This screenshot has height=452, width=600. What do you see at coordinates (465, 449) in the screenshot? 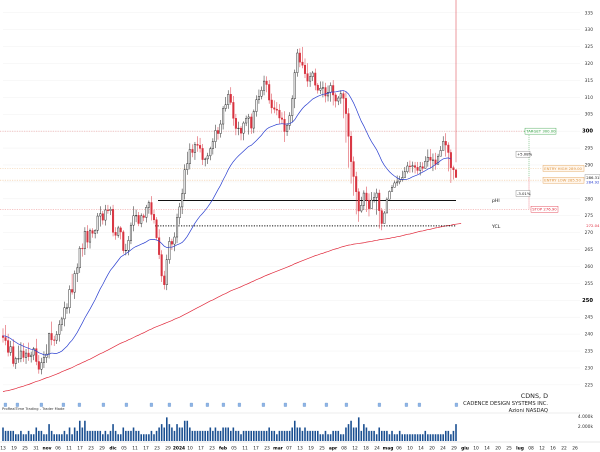
I see `date-tick-label: giu` at bounding box center [465, 449].